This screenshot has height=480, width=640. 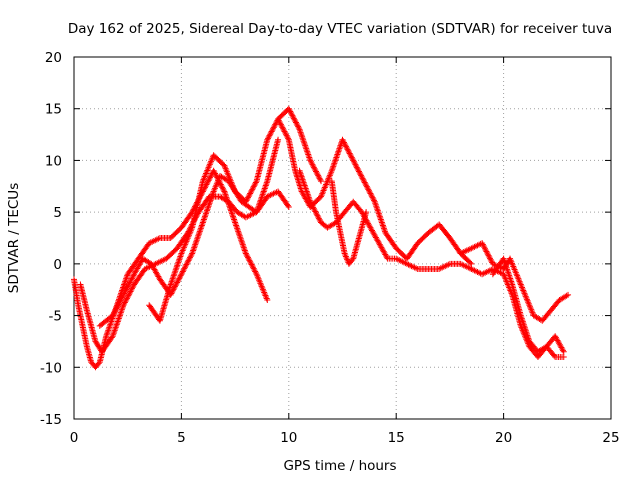 I want to click on x-tick-label: 20, so click(x=503, y=438).